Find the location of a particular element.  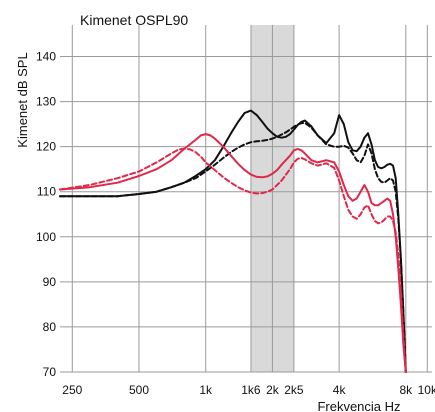

x-axis-label: Frekvencia Hz is located at coordinates (358, 405).